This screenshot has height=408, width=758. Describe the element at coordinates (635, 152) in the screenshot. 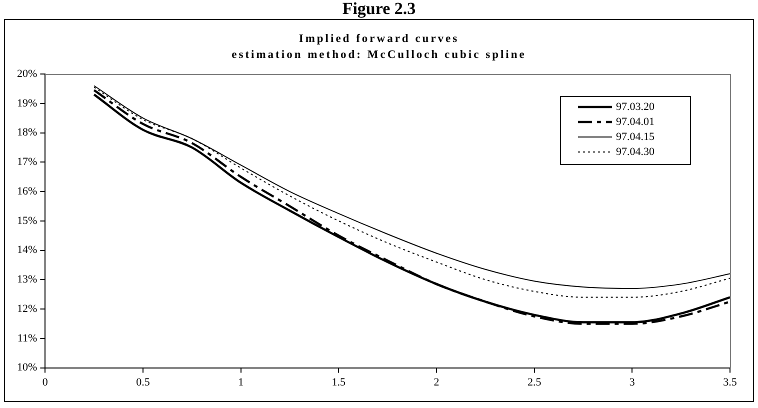

I see `legend-label: 97.04.30` at that location.